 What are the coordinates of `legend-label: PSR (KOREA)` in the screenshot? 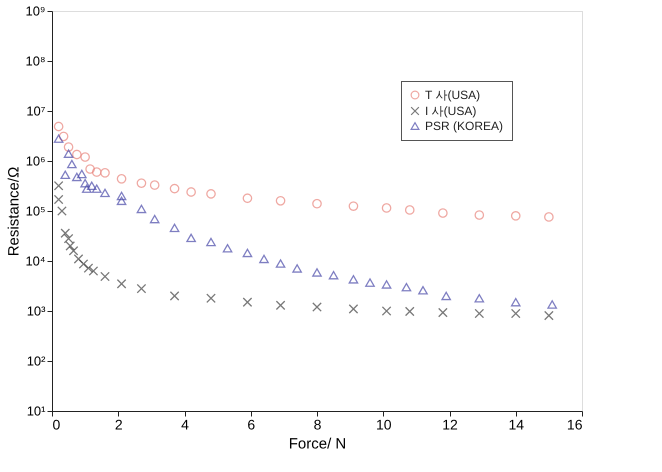 It's located at (464, 126).